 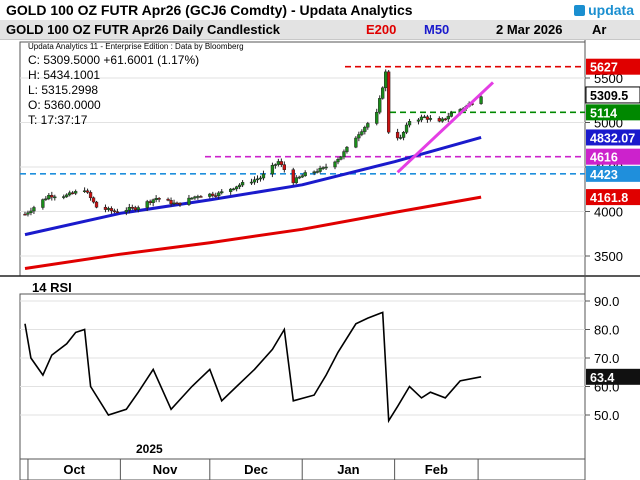 What do you see at coordinates (613, 137) in the screenshot?
I see `m50-tag-bg` at bounding box center [613, 137].